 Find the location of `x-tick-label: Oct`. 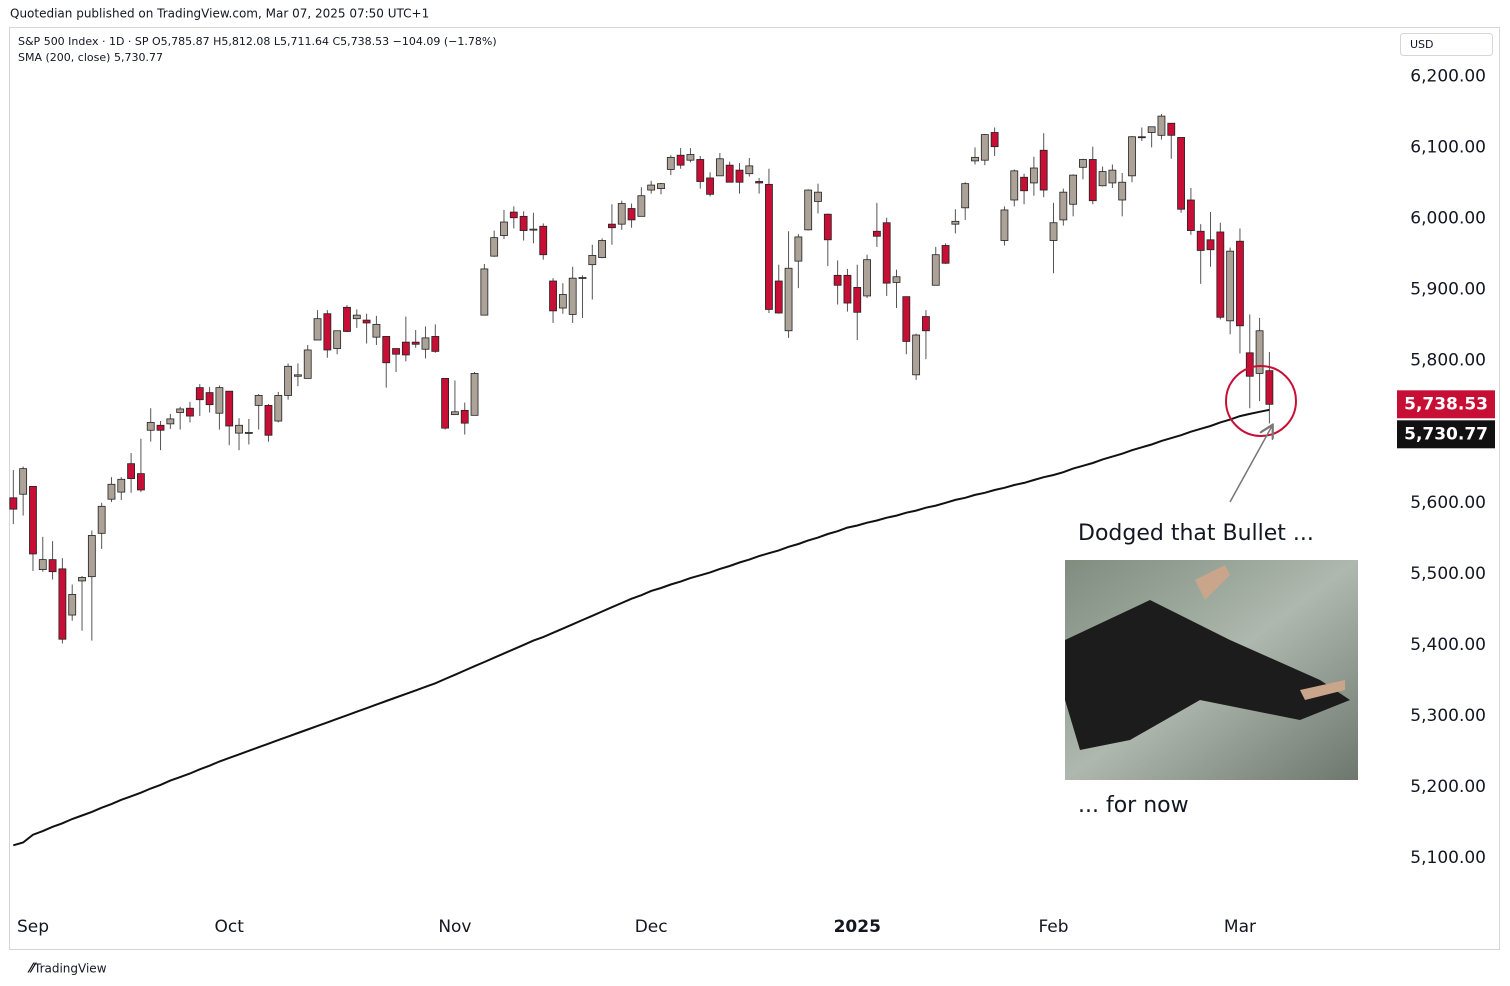

x-tick-label: Oct is located at coordinates (230, 927).